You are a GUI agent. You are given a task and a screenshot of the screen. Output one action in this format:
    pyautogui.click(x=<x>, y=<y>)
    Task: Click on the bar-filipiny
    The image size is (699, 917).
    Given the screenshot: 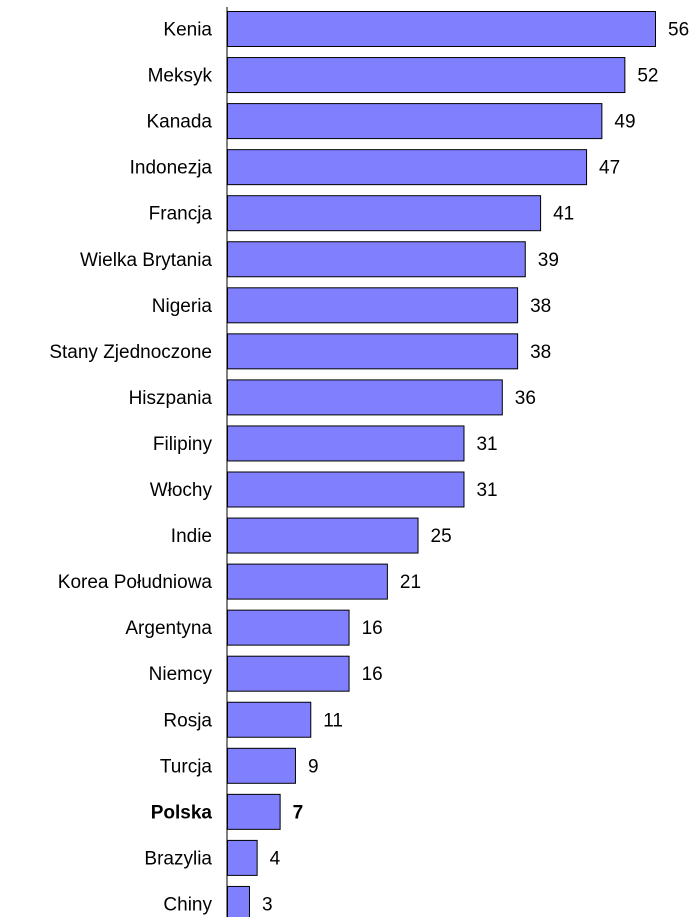 What is the action you would take?
    pyautogui.click(x=346, y=443)
    